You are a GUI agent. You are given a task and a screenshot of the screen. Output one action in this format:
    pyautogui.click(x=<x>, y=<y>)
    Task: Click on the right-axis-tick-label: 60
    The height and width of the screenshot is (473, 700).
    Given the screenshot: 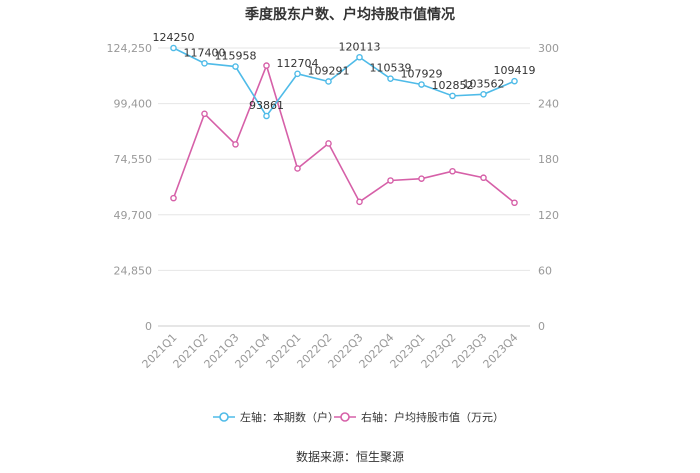 What is the action you would take?
    pyautogui.click(x=545, y=270)
    